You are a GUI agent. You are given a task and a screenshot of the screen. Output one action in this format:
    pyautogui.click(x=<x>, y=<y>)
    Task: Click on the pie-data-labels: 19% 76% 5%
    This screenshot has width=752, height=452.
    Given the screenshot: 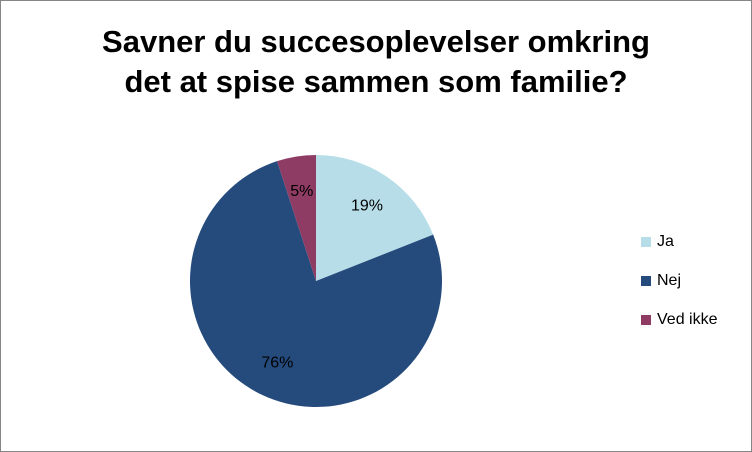 What is the action you would take?
    pyautogui.click(x=322, y=277)
    